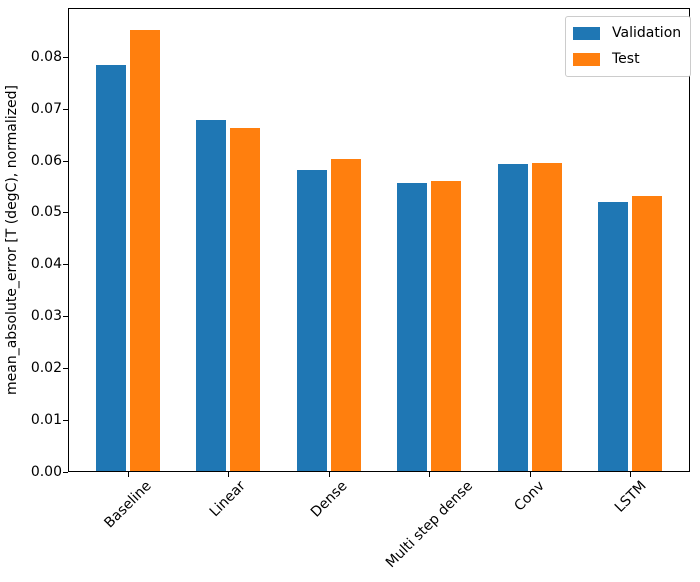 Image resolution: width=700 pixels, height=582 pixels. Describe the element at coordinates (65, 316) in the screenshot. I see `ytick-mark-0.03` at that location.